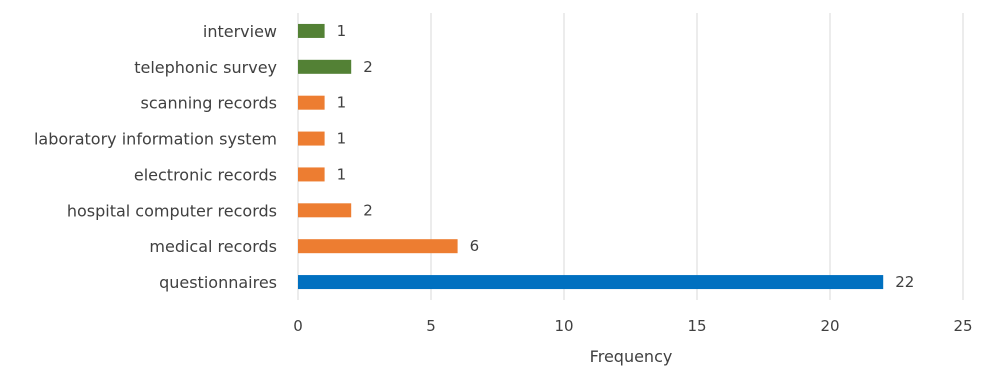  What do you see at coordinates (172, 210) in the screenshot?
I see `category-label: hospital computer records` at bounding box center [172, 210].